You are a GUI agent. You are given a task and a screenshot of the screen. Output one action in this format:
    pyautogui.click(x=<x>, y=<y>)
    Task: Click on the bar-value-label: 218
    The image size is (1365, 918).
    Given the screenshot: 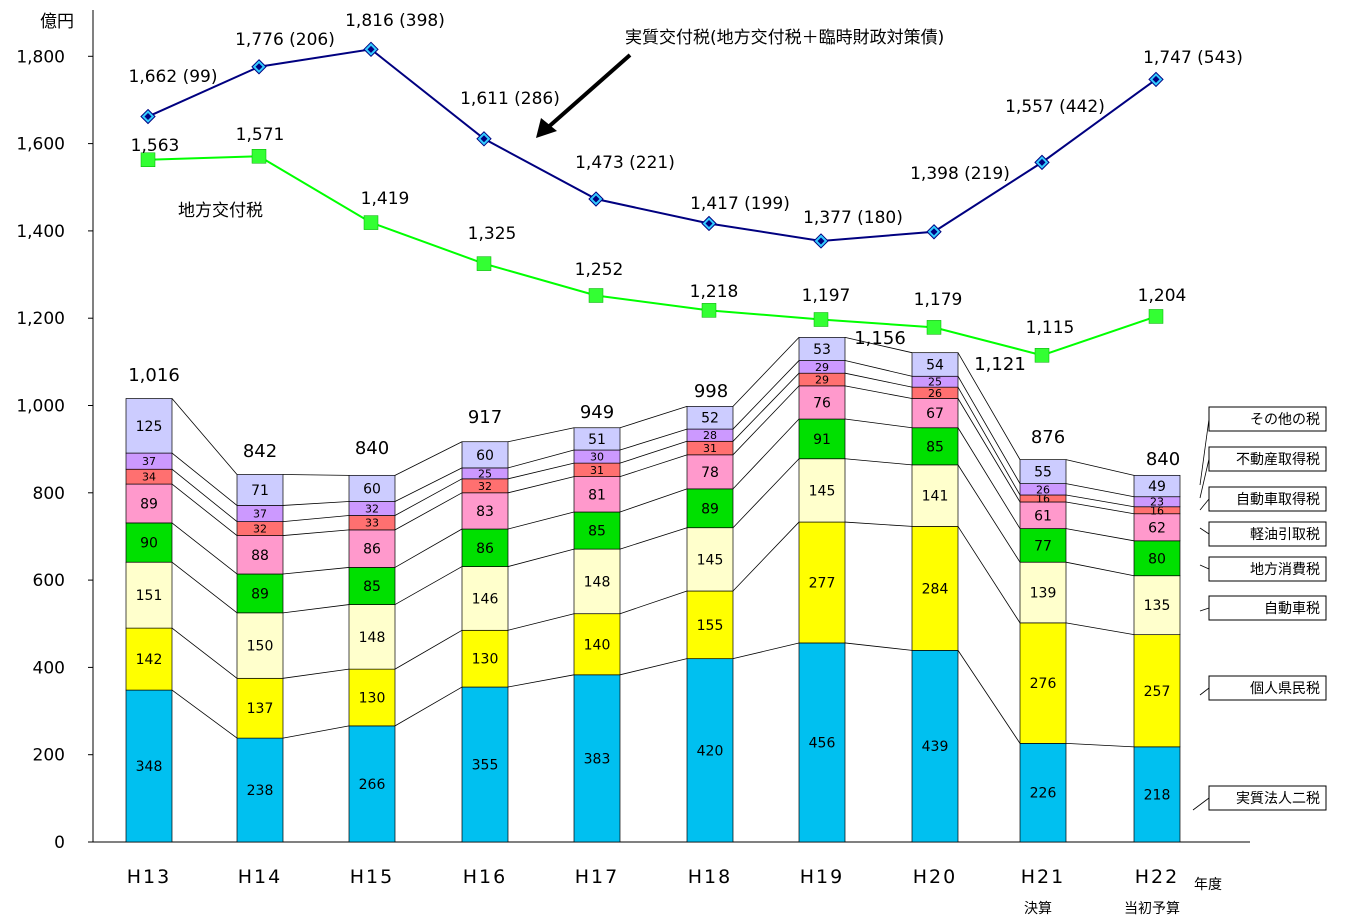 What is the action you would take?
    pyautogui.click(x=1157, y=795)
    